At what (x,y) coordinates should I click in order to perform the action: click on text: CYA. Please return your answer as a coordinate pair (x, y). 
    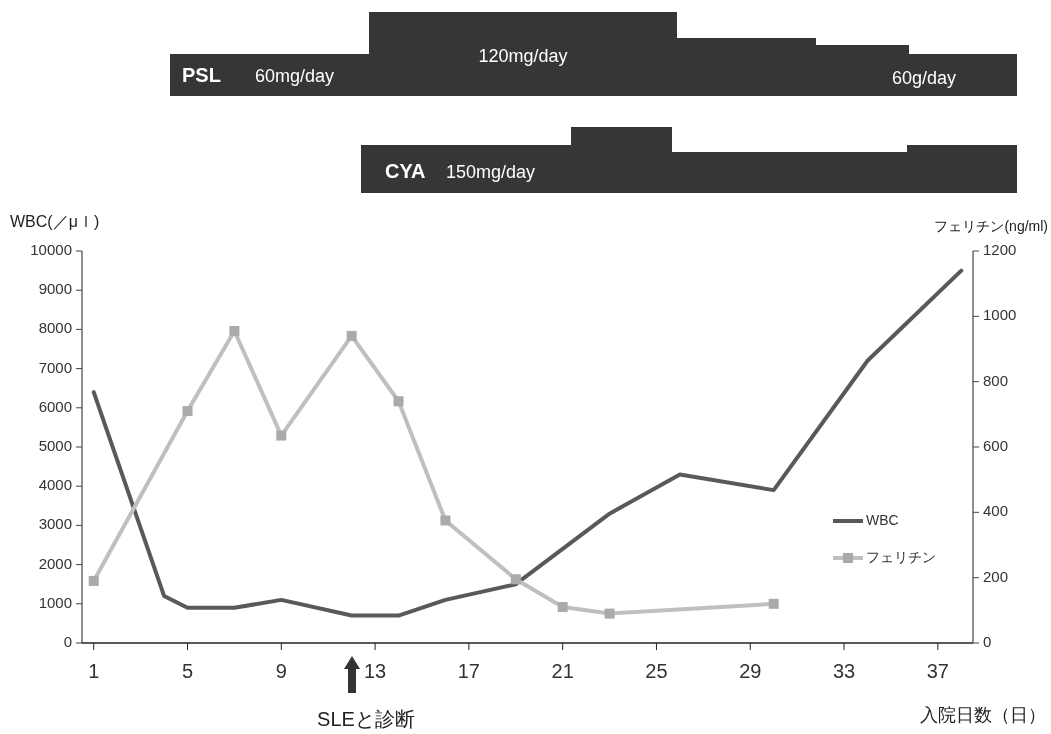
    Looking at the image, I should click on (405, 171).